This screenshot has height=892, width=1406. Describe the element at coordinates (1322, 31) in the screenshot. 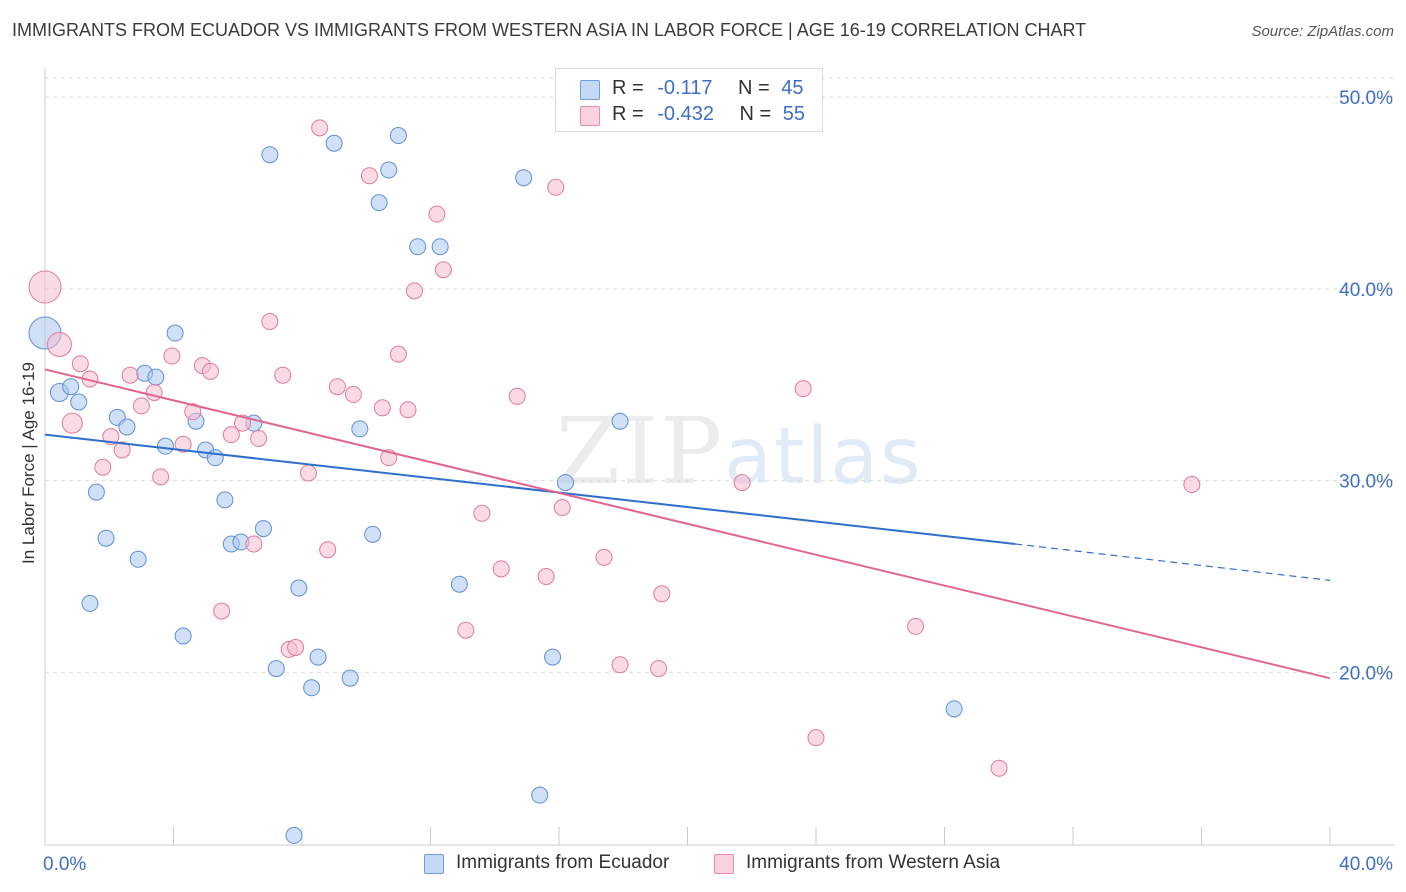

I see `chart-source: Source: ZipAtlas.com` at that location.